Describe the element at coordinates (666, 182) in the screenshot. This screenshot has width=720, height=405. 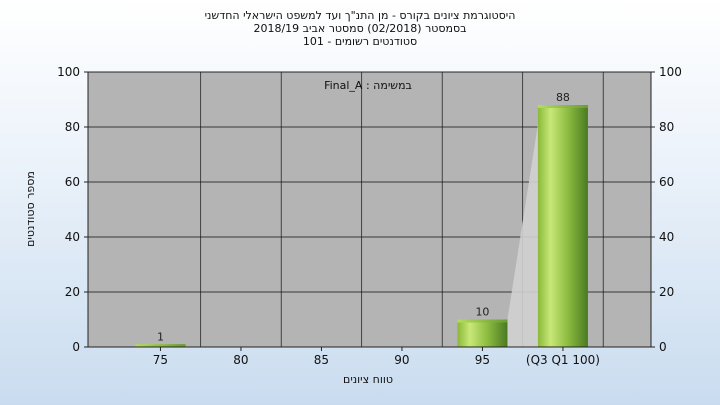
I see `y-tick-label-right-3: 60` at that location.